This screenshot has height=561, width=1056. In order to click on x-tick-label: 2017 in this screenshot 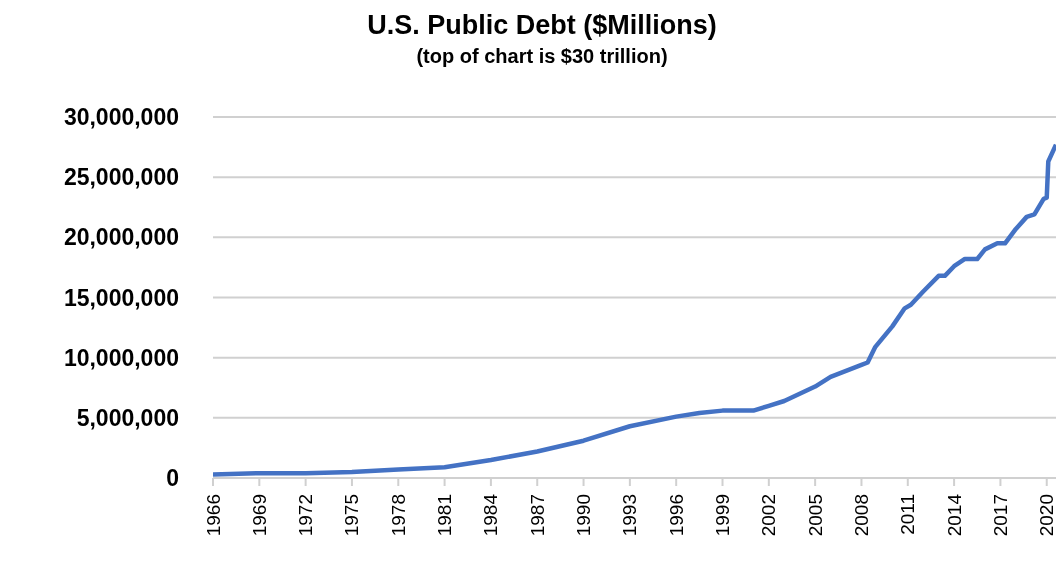, I will do `click(1000, 515)`.